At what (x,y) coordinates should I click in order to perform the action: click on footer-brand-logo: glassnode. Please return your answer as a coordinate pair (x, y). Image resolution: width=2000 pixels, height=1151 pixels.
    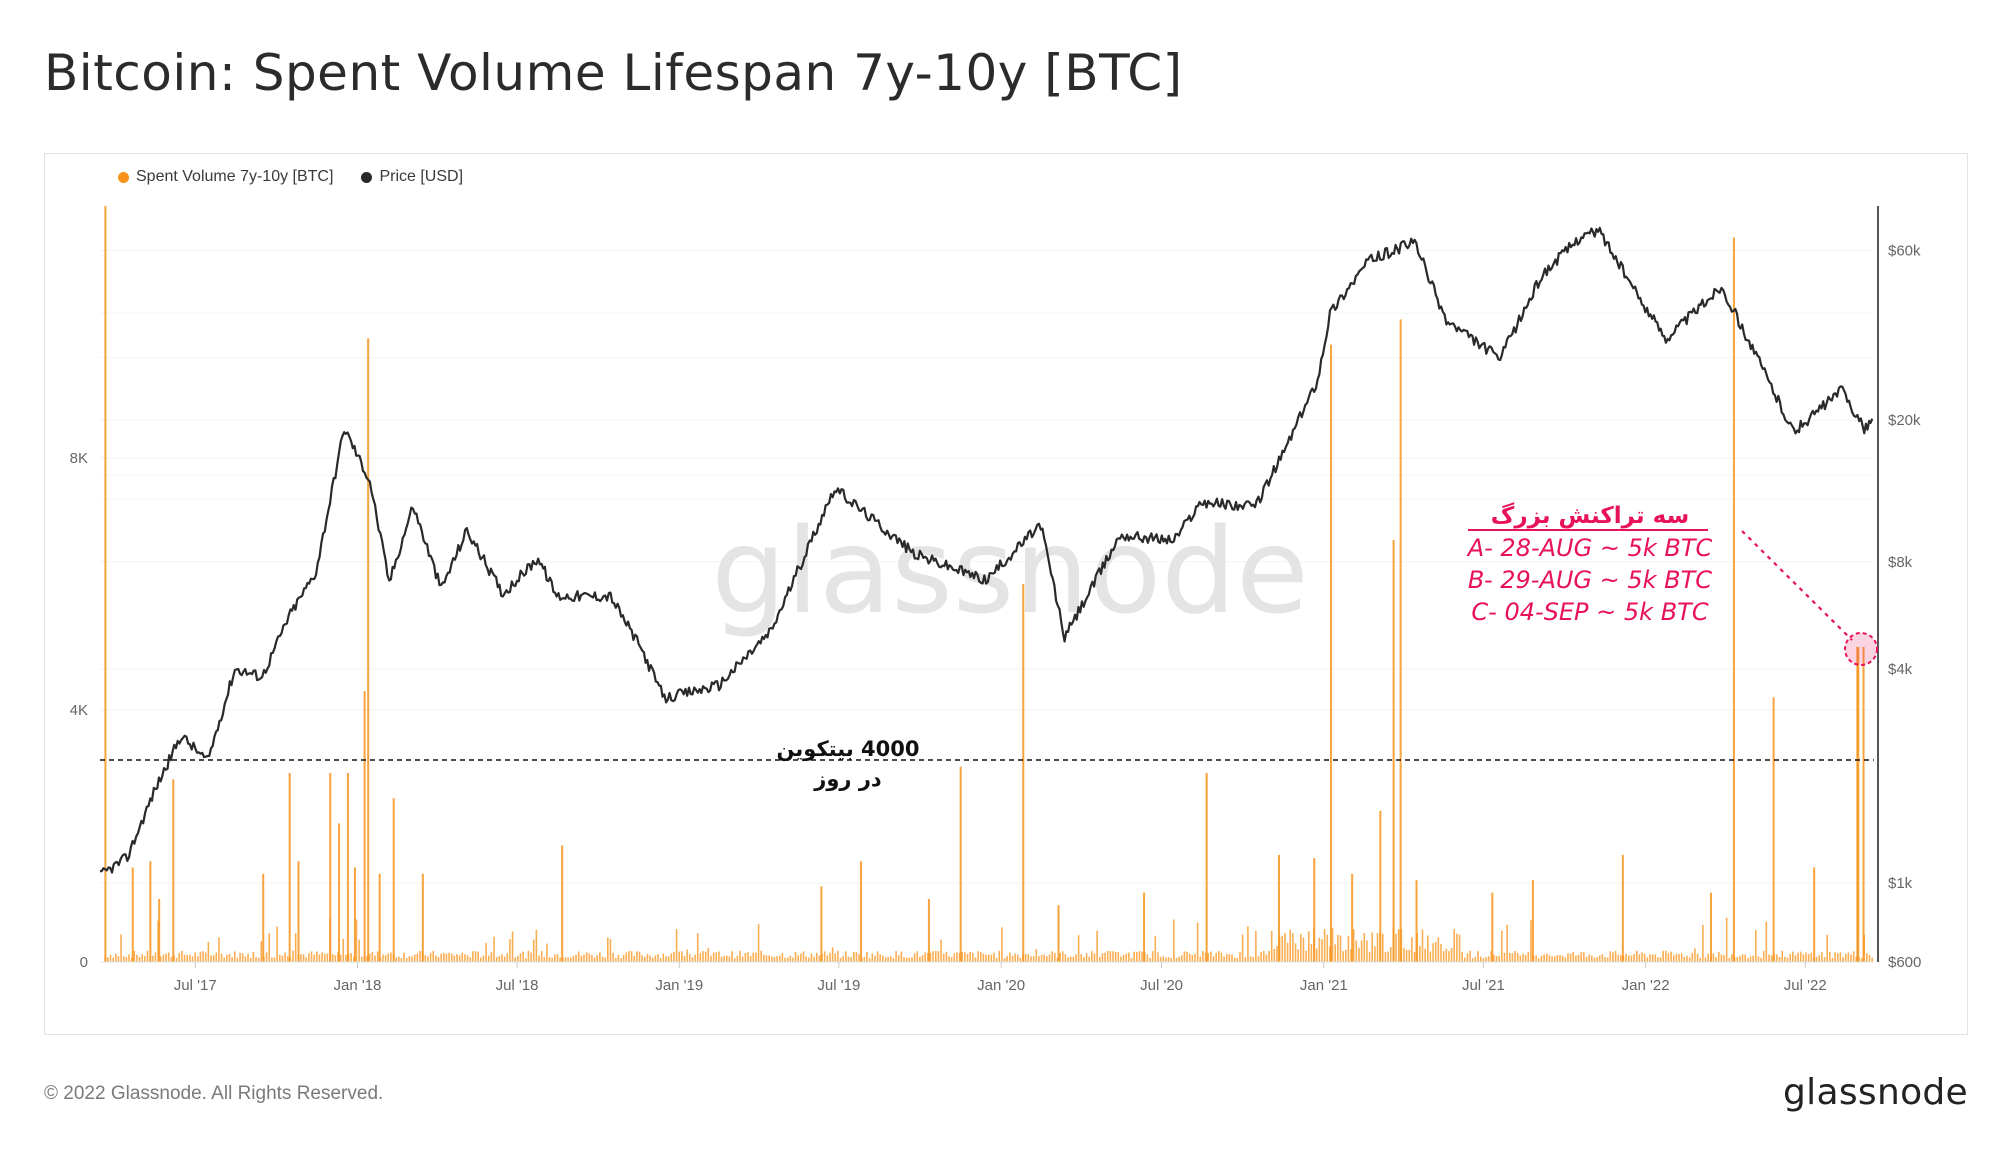
    Looking at the image, I should click on (1875, 1092).